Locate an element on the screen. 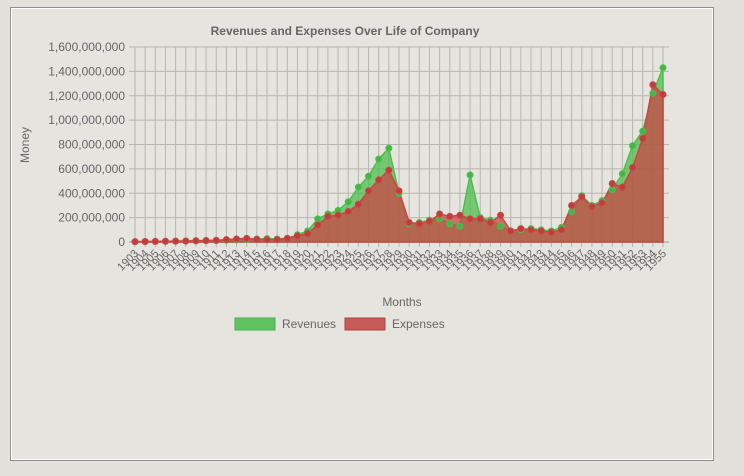 This screenshot has width=744, height=476. y-tick-label: 0 is located at coordinates (121, 242).